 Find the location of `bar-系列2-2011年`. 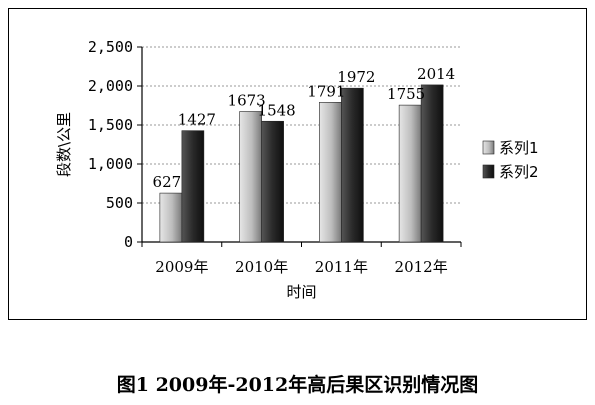

bar-系列2-2011年 is located at coordinates (352, 165).